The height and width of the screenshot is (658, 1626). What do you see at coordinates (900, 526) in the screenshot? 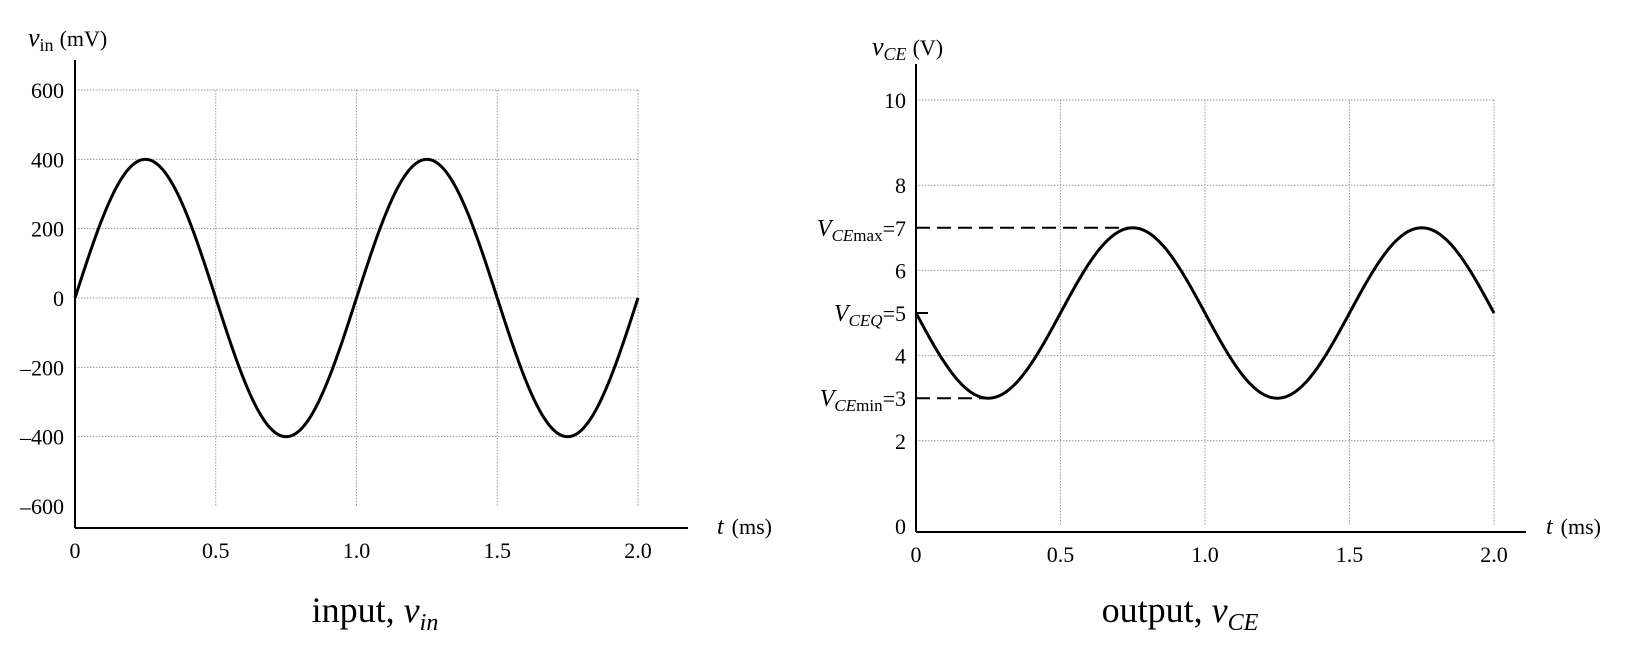
I see `output-y-tick-label: 0` at bounding box center [900, 526].